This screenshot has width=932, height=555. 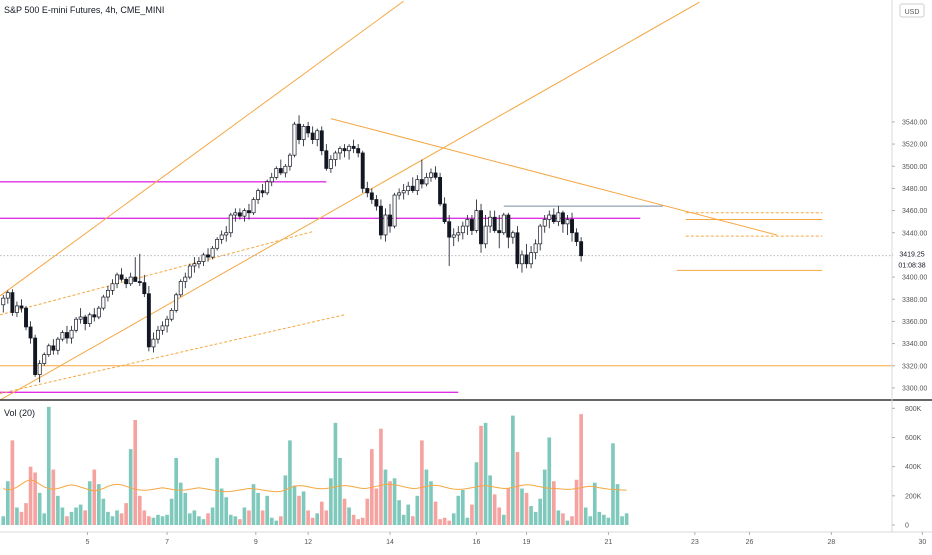 I want to click on time-tick-label: 28, so click(x=831, y=542).